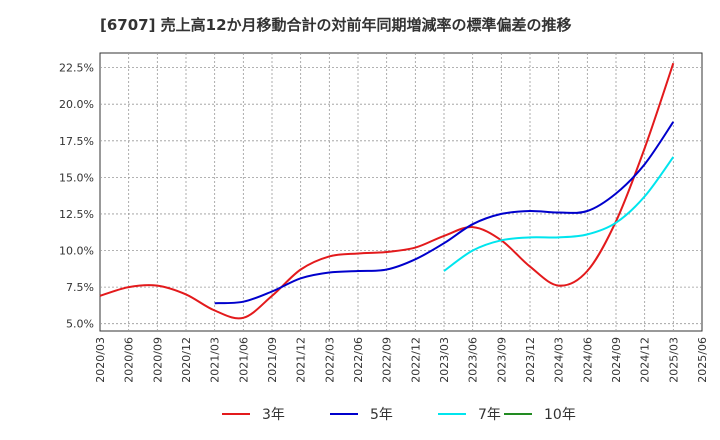  I want to click on x-tick-label: 2023/06, so click(473, 360).